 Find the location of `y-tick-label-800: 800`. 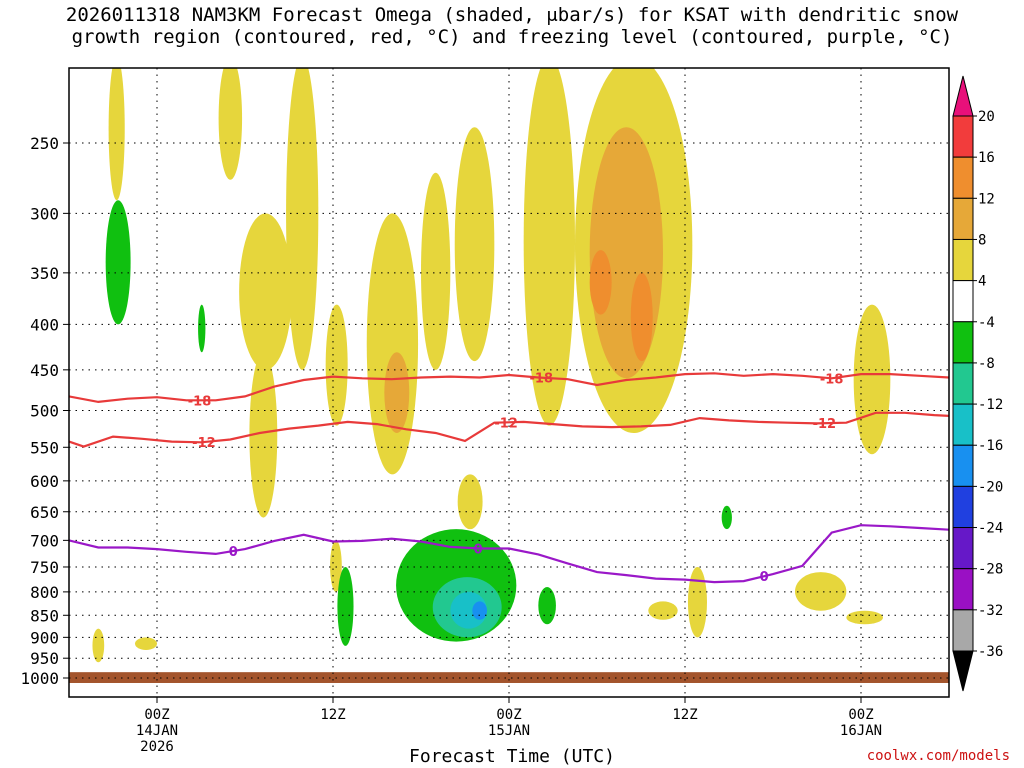

y-tick-label-800: 800 is located at coordinates (44, 592).